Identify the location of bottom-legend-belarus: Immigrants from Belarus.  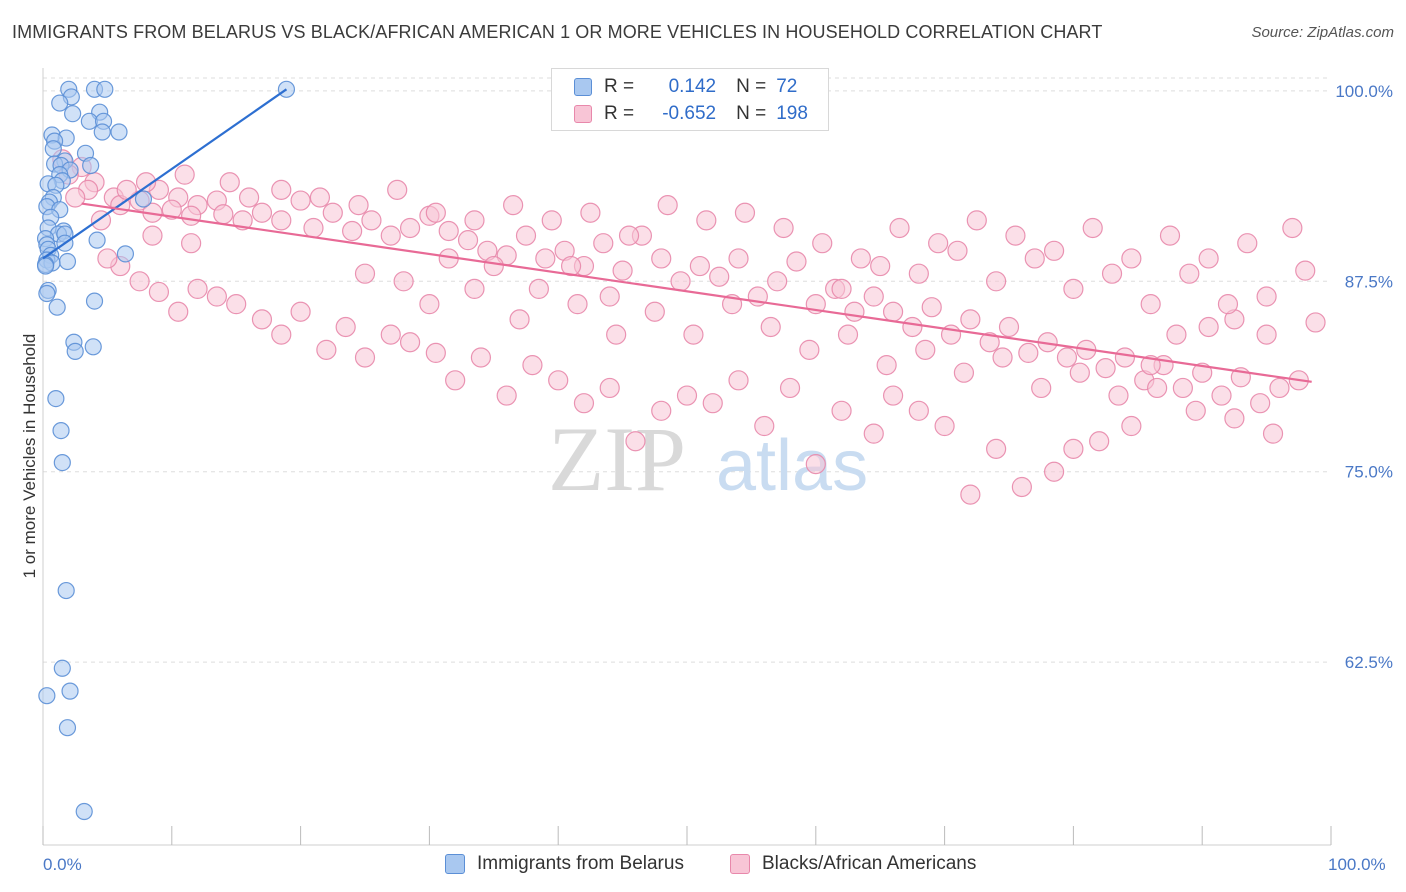
(564, 864).